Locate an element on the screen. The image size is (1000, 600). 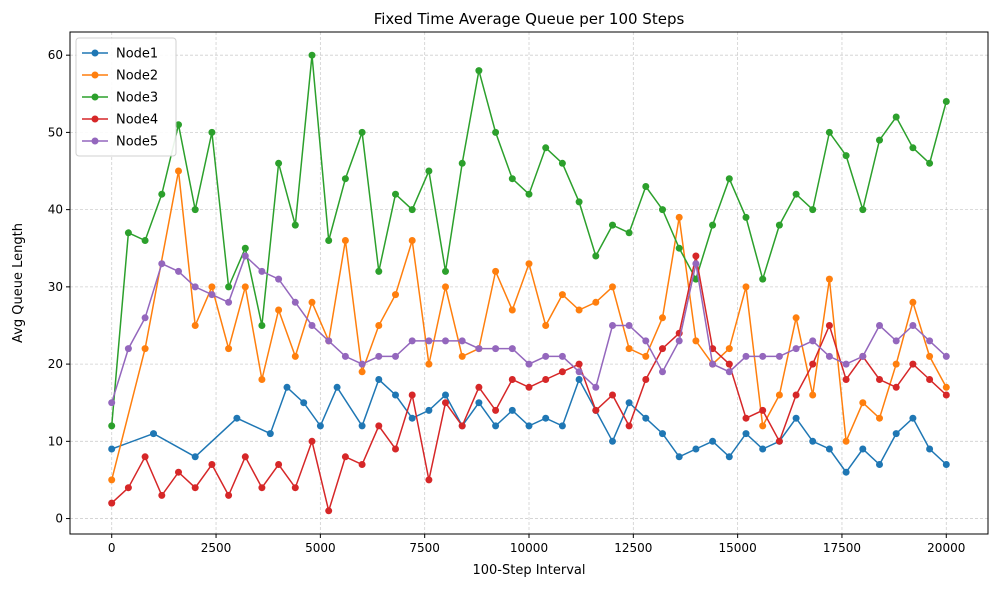
legend: Node1 Node2 Node3 Node4 Node5 is located at coordinates (126, 97).